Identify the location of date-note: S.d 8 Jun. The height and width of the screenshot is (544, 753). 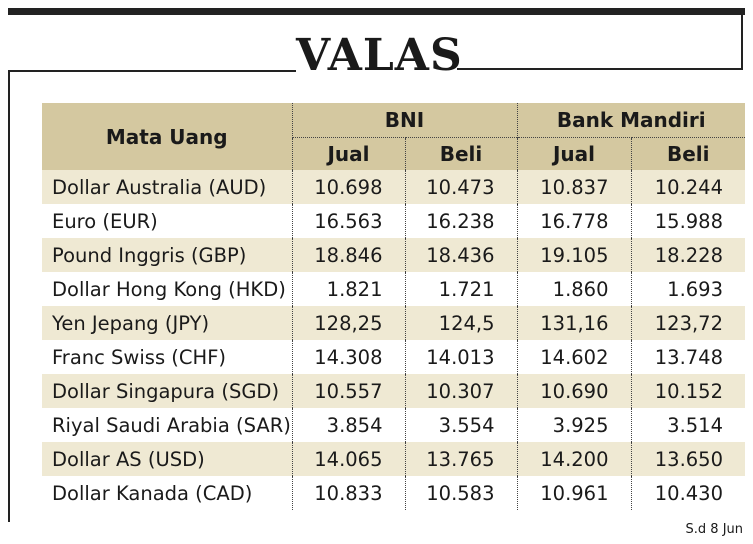
(714, 529).